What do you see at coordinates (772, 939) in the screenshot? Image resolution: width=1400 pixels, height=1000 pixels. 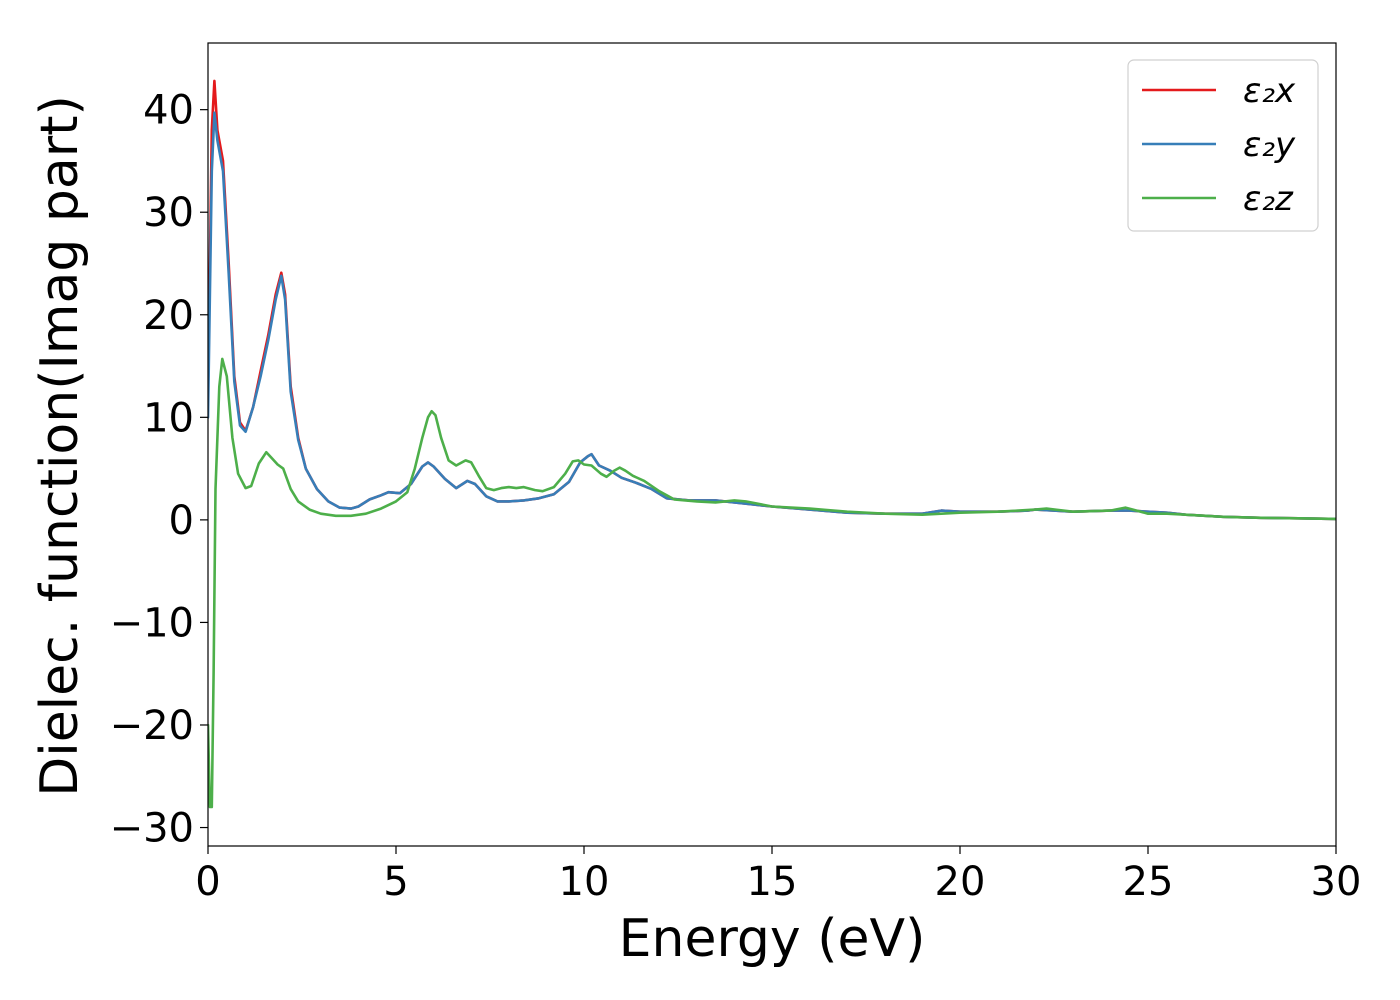 I see `x-axis-title: Energy (eV)` at bounding box center [772, 939].